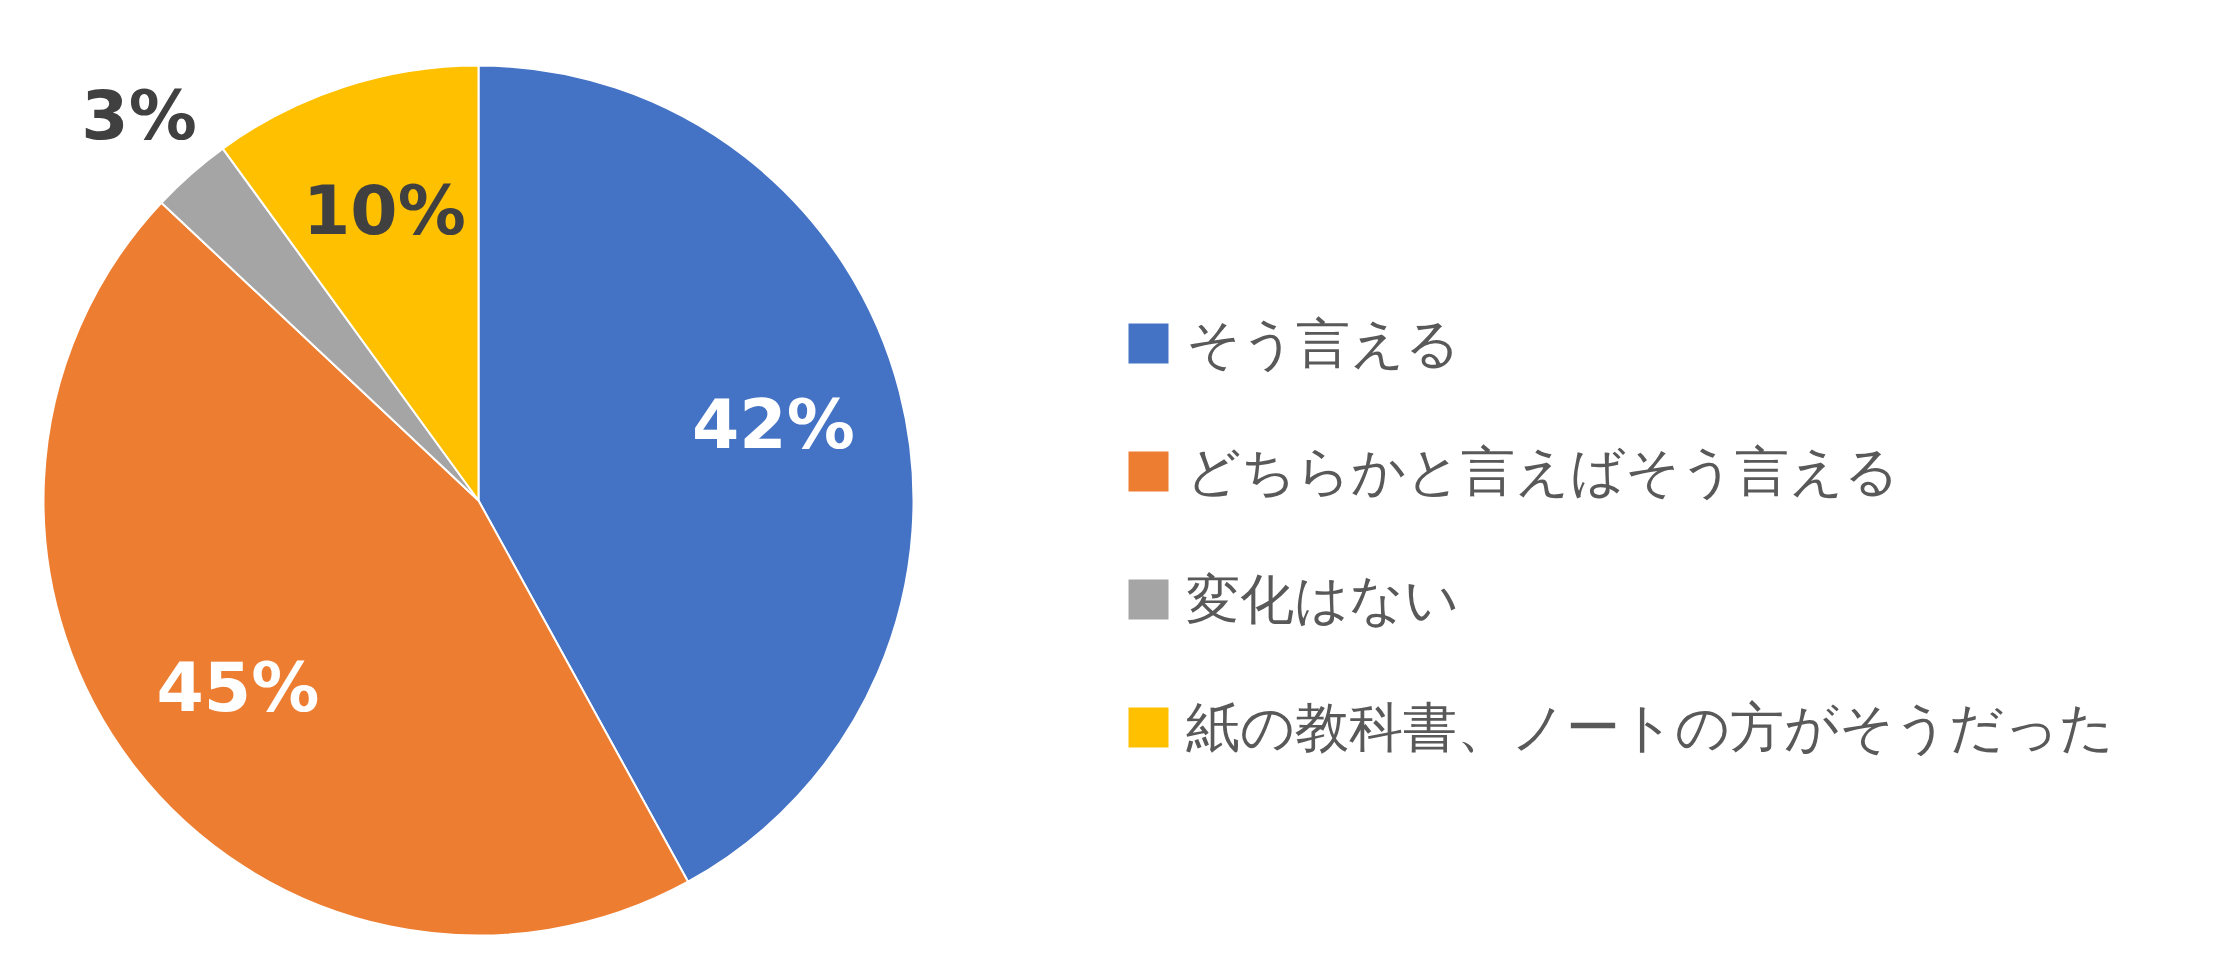  What do you see at coordinates (384, 211) in the screenshot?
I see `data-label: 10%` at bounding box center [384, 211].